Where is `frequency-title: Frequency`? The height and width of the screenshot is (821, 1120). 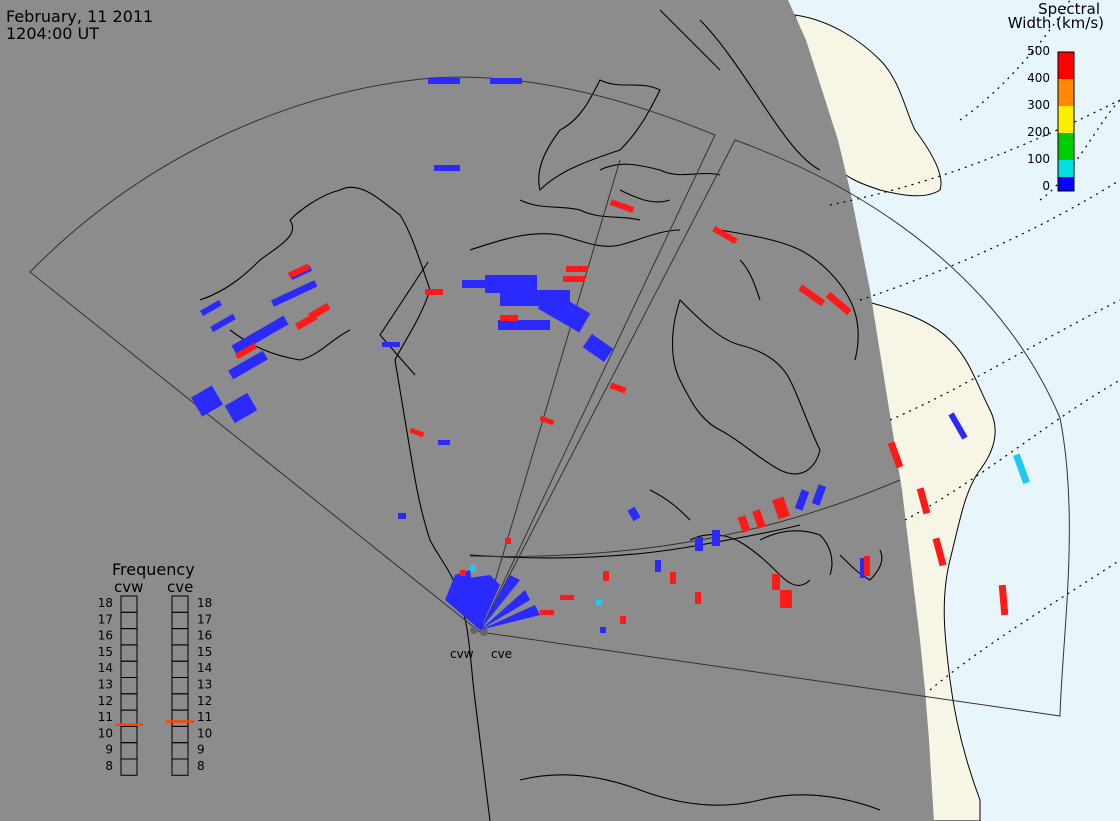
frequency-title: Frequency is located at coordinates (153, 569).